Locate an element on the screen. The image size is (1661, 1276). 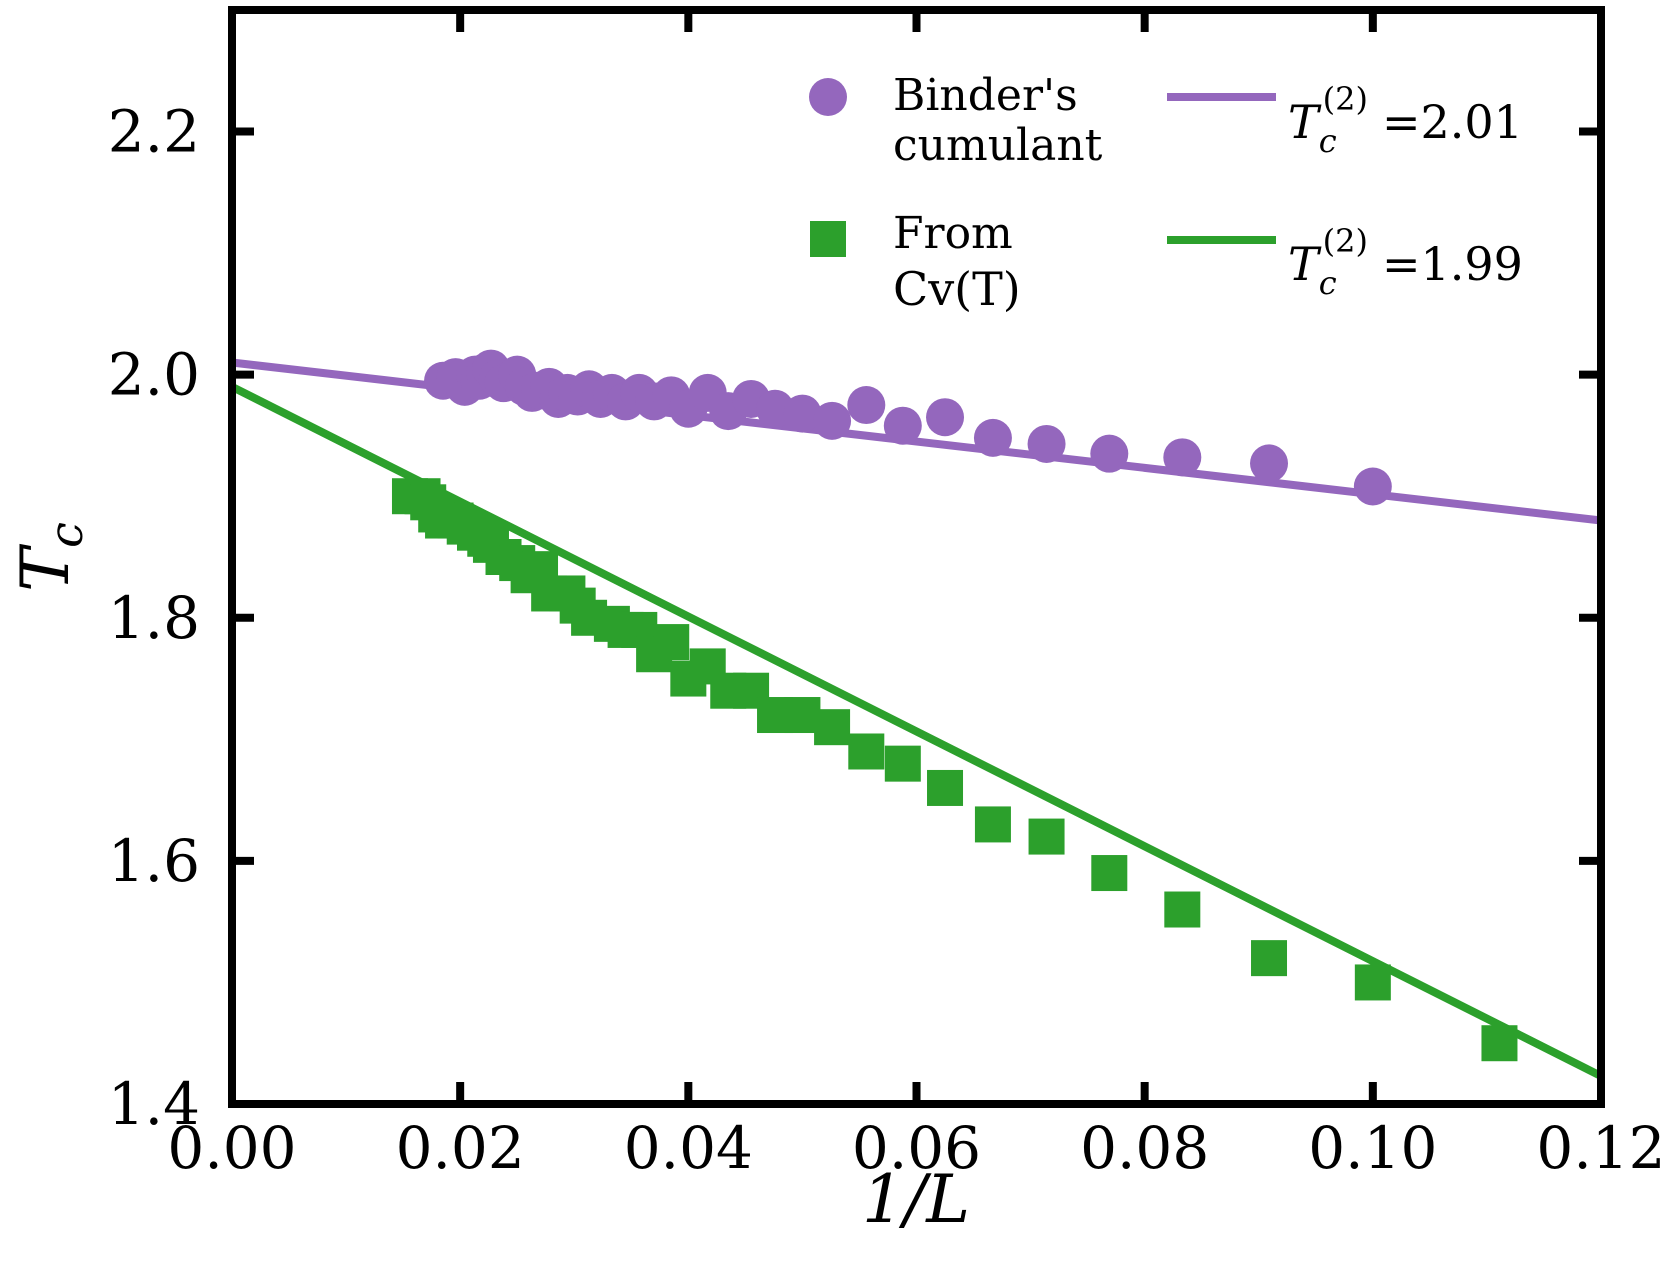
legend-cv-line1: From is located at coordinates (953, 233).